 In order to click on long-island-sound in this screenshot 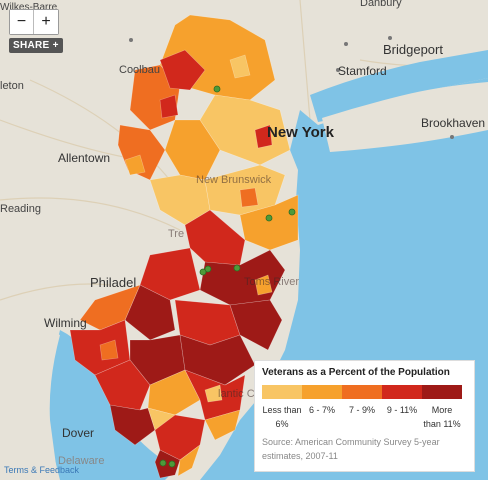, I will do `click(399, 86)`.